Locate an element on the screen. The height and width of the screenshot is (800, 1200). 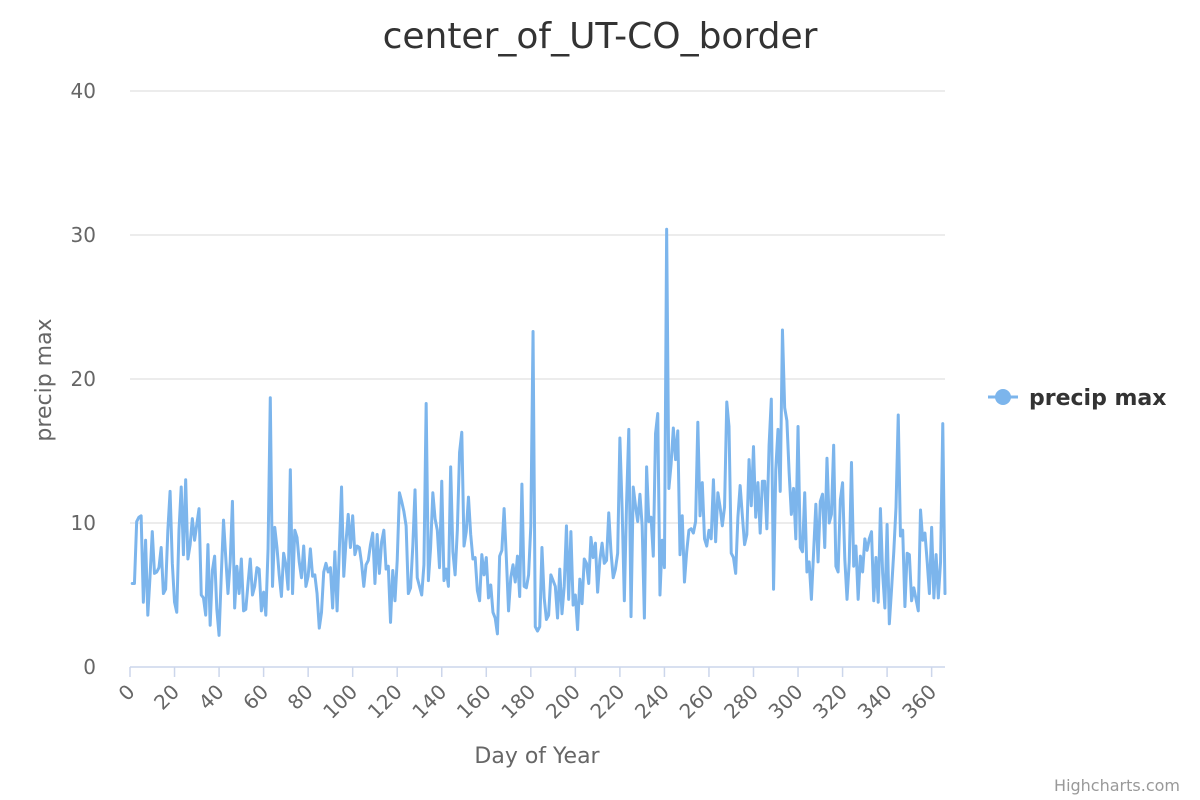
x-tick-label: 60 is located at coordinates (255, 697).